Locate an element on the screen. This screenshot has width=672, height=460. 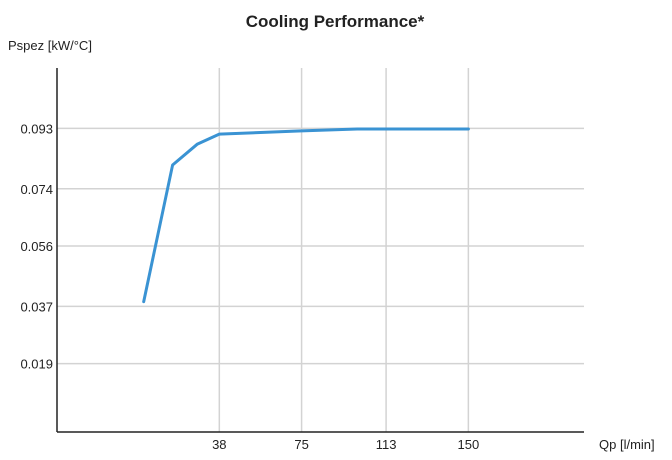
x-tick-label: 75 is located at coordinates (301, 444).